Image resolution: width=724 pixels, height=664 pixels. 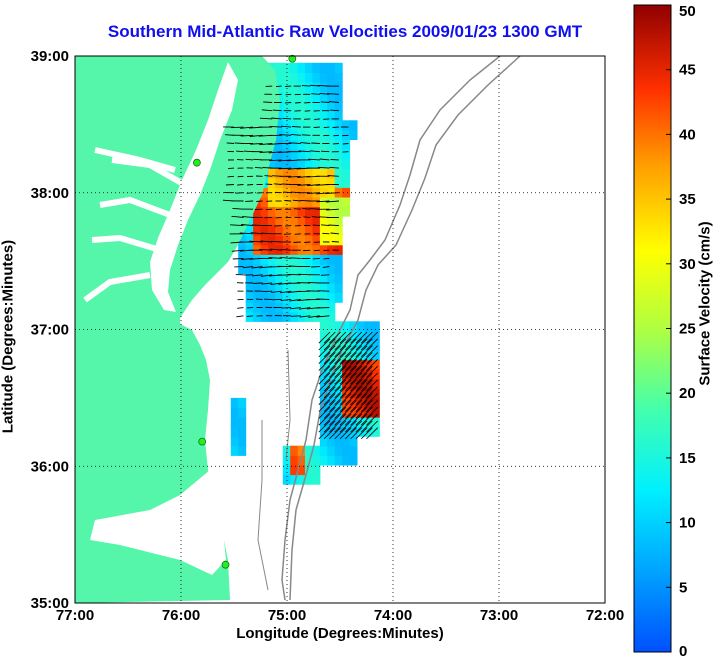 What do you see at coordinates (687, 199) in the screenshot?
I see `colorbar-tick-label: 35` at bounding box center [687, 199].